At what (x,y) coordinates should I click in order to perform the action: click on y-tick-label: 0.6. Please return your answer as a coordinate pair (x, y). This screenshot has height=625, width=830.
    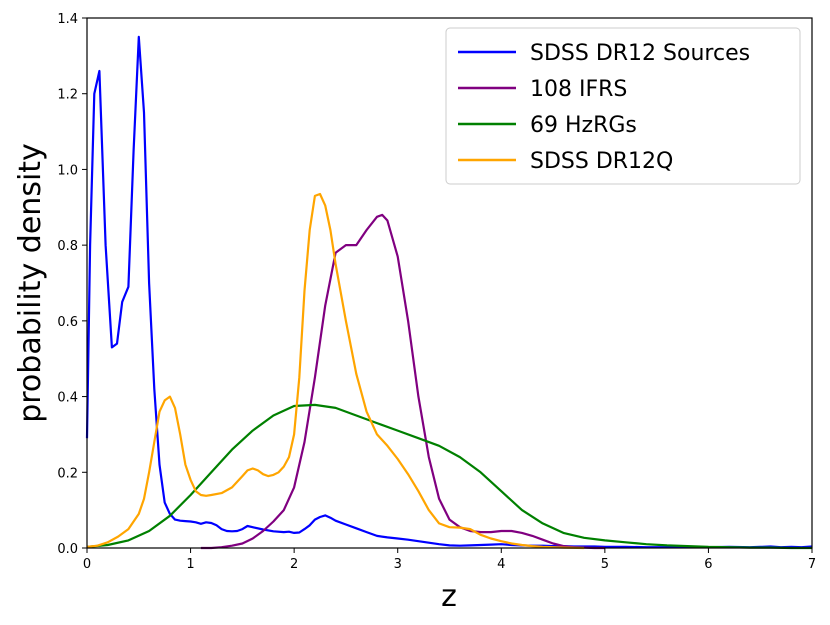
    Looking at the image, I should click on (67, 322).